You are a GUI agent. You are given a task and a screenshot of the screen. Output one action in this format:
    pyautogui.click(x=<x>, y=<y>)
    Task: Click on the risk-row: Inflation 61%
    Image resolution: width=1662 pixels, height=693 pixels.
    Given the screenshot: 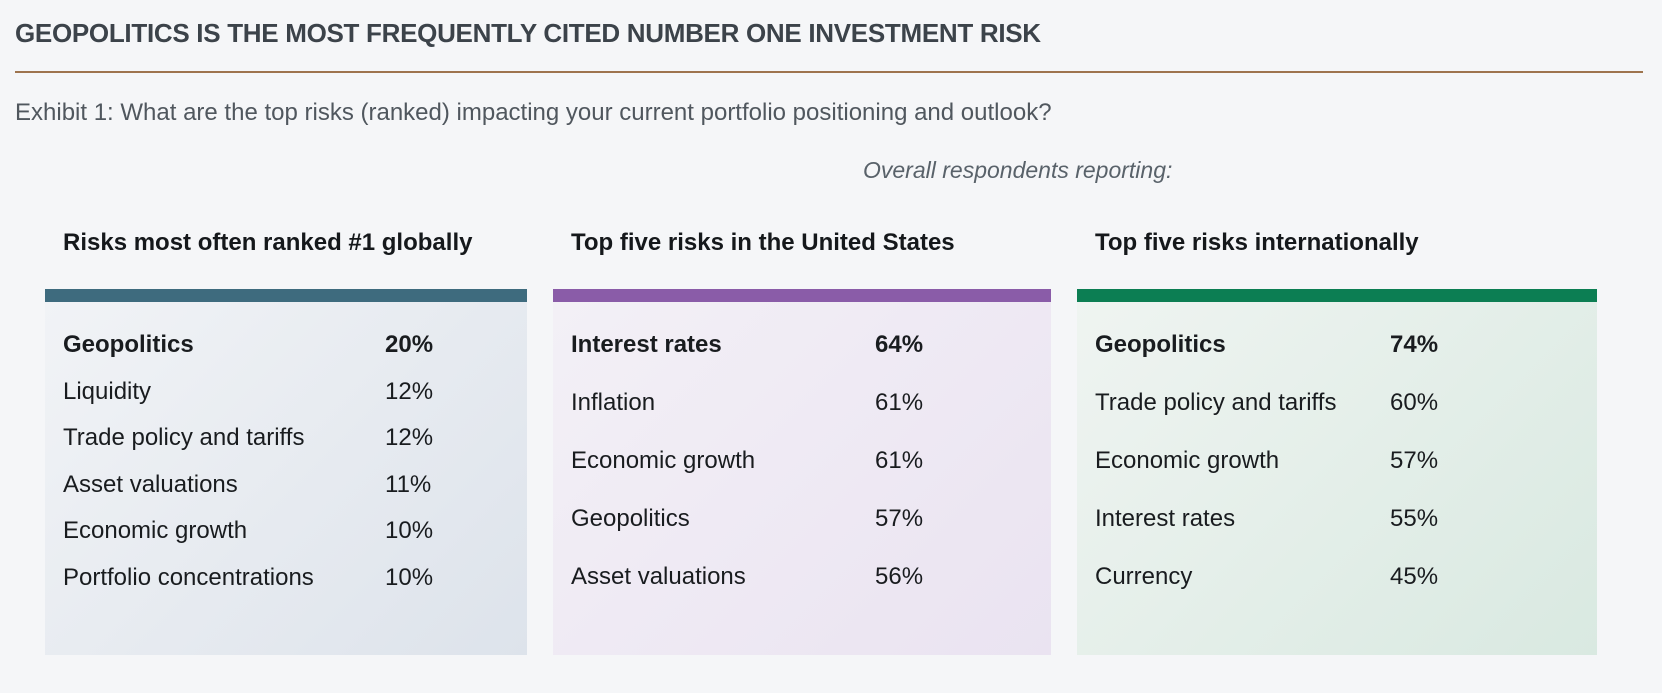 What is the action you would take?
    pyautogui.click(x=802, y=403)
    